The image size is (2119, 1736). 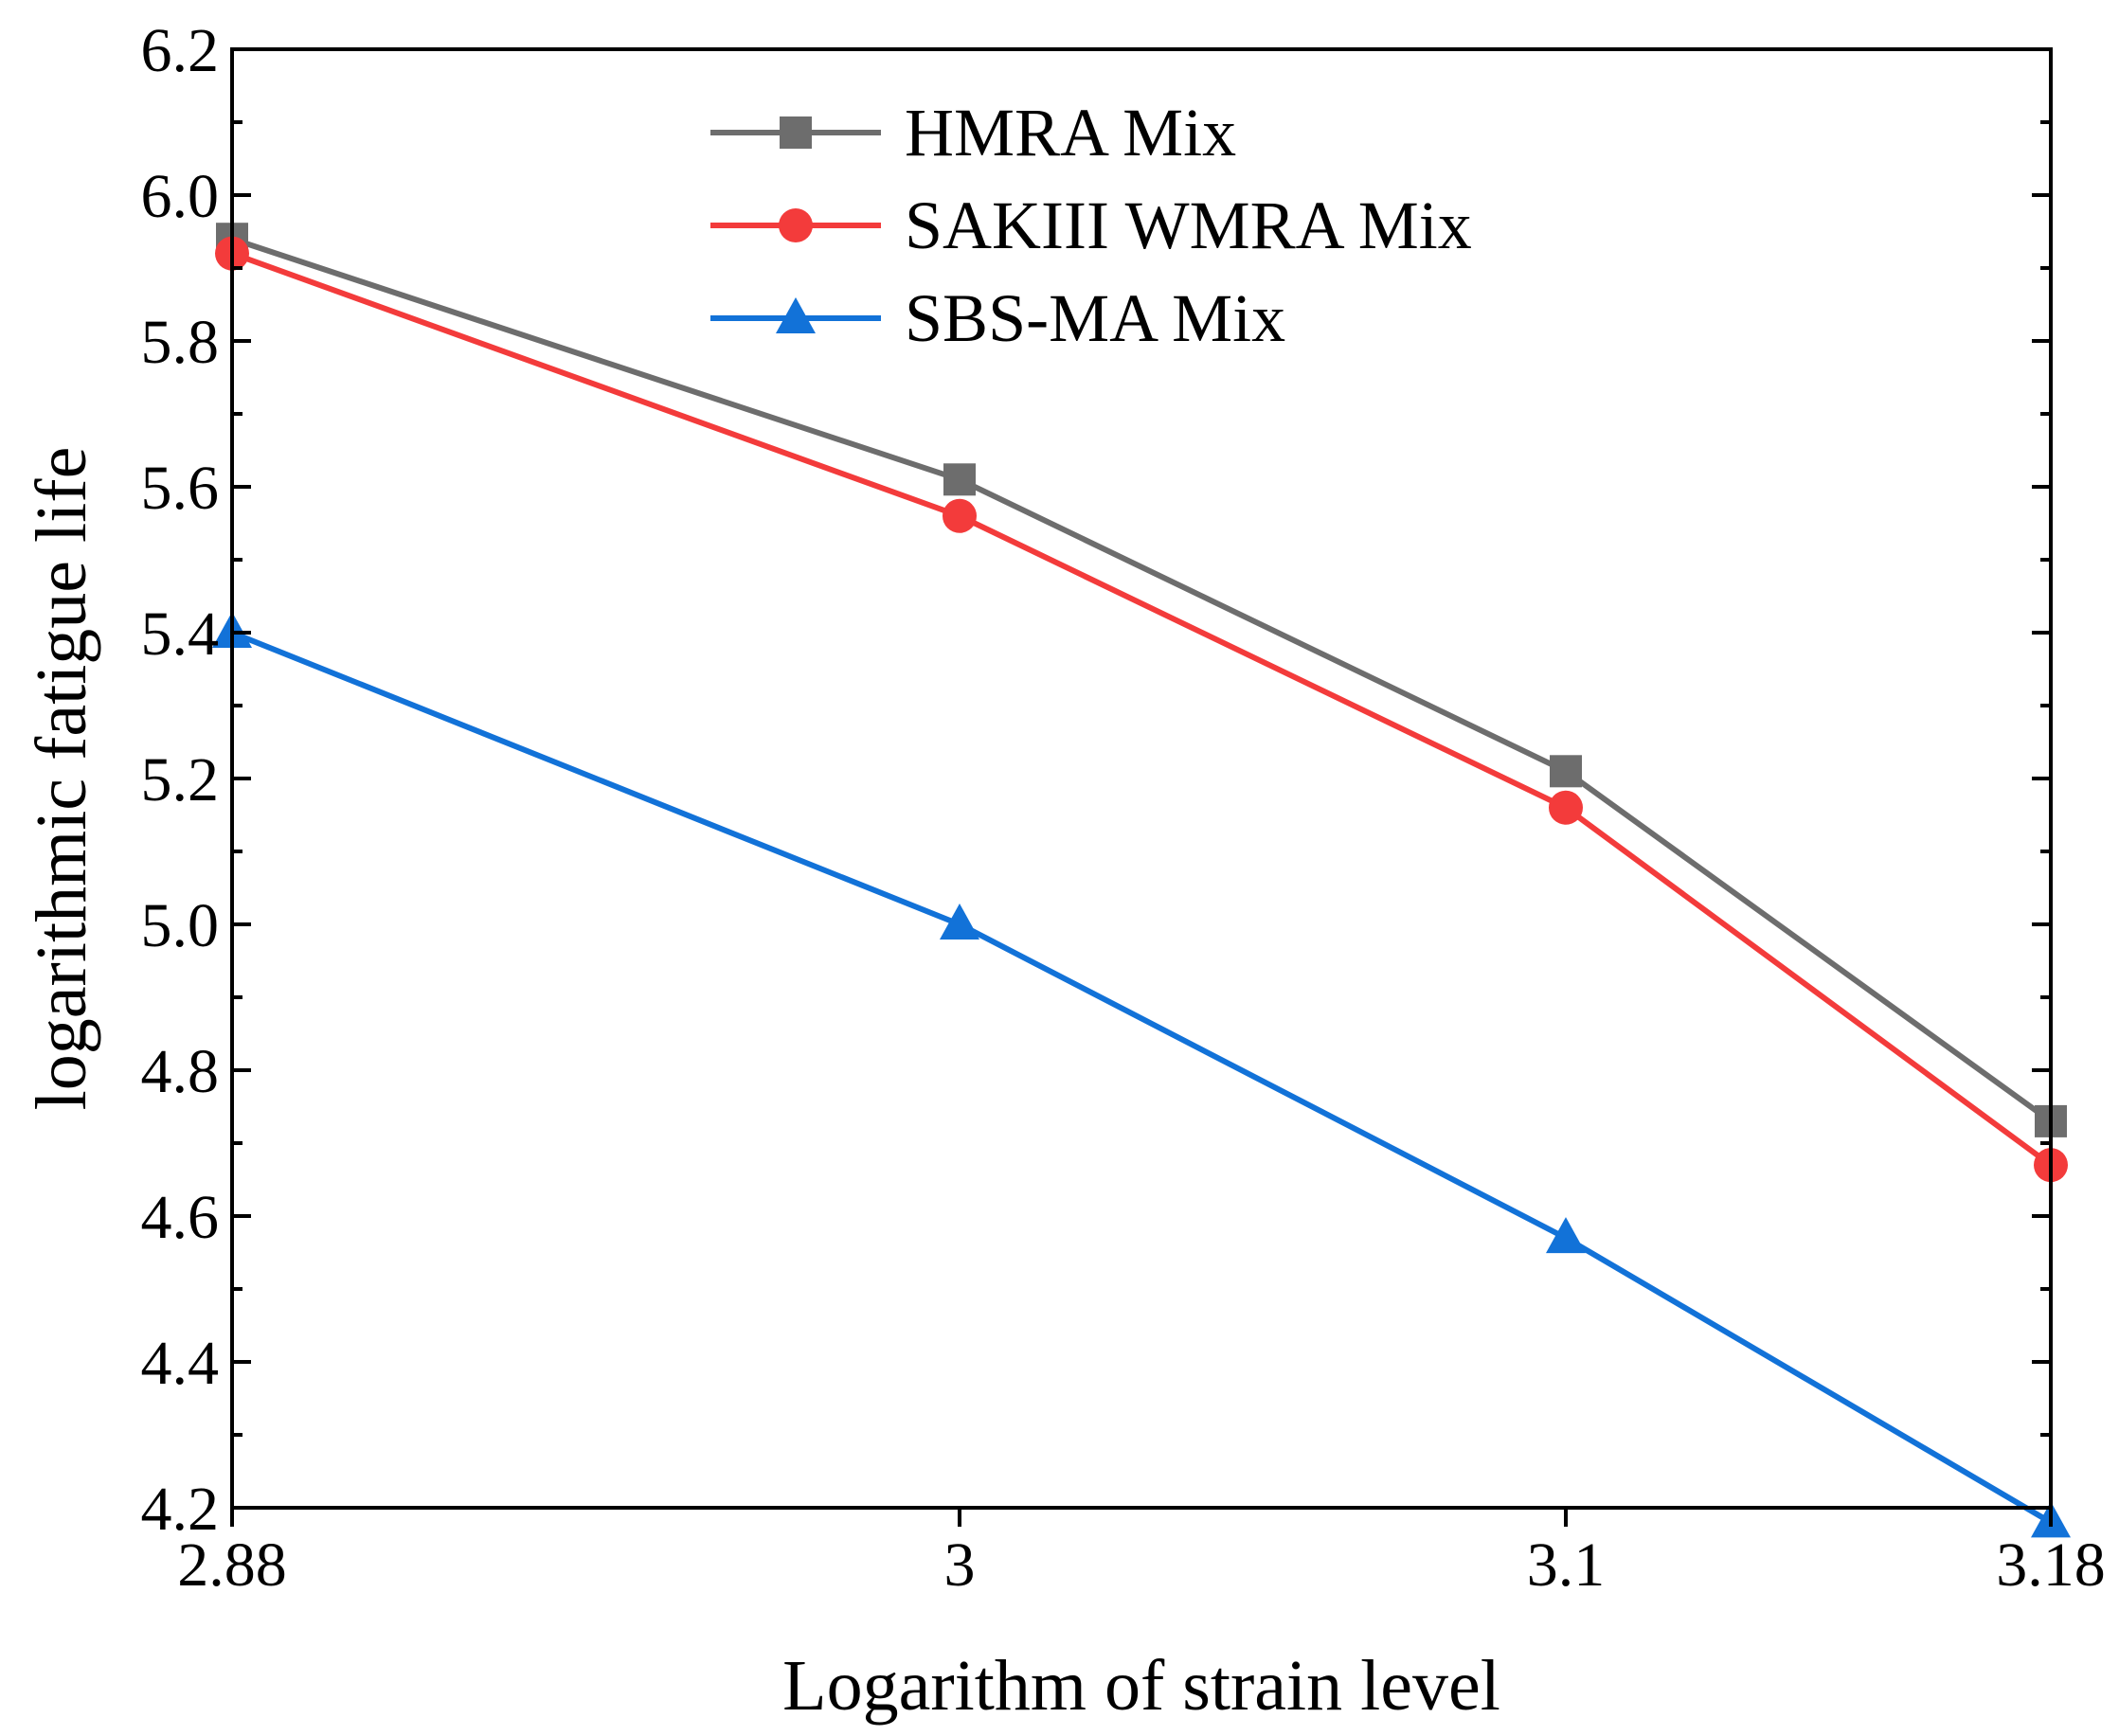 I want to click on x-tick-label: 3.18, so click(x=2051, y=1565).